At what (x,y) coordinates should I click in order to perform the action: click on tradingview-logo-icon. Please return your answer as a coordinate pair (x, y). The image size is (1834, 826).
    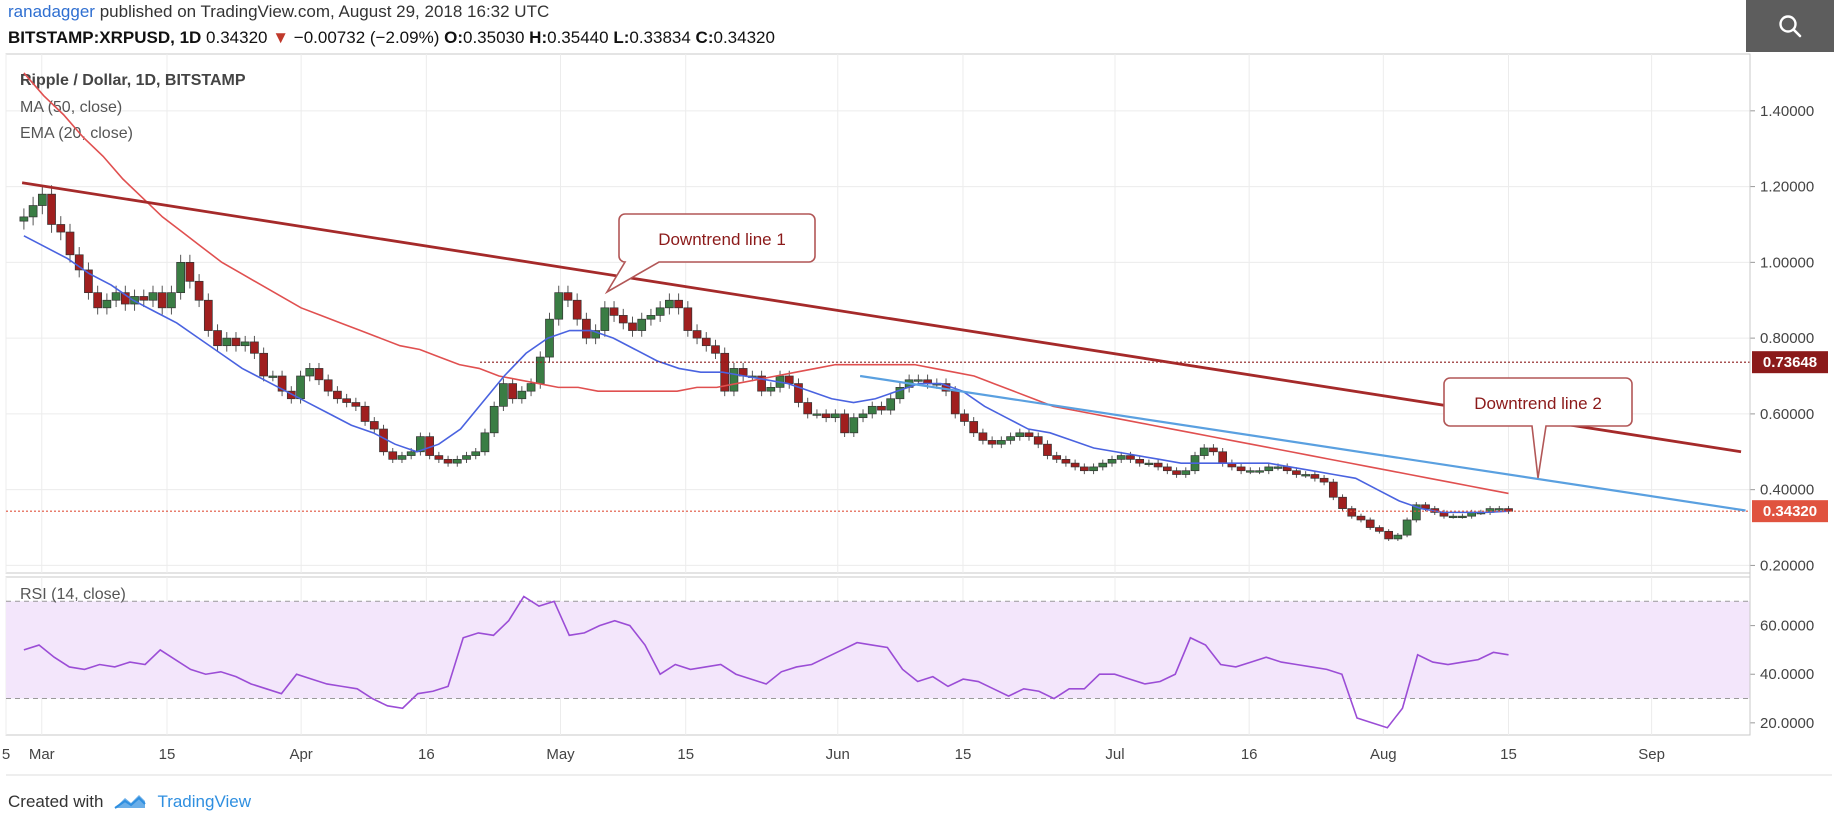
    Looking at the image, I should click on (130, 802).